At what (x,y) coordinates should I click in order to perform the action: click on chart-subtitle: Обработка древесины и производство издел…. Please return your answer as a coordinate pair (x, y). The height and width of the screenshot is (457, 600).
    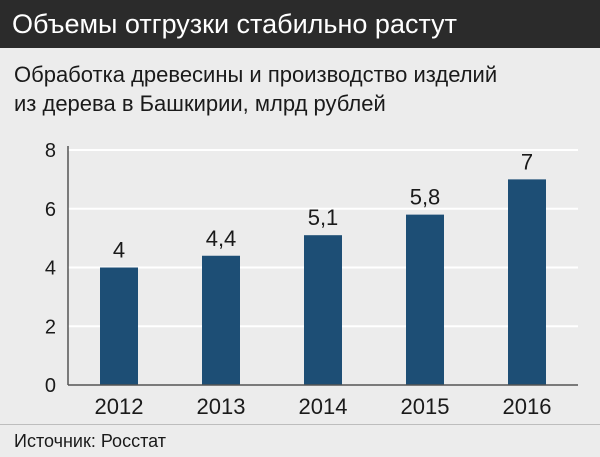
    Looking at the image, I should click on (294, 89).